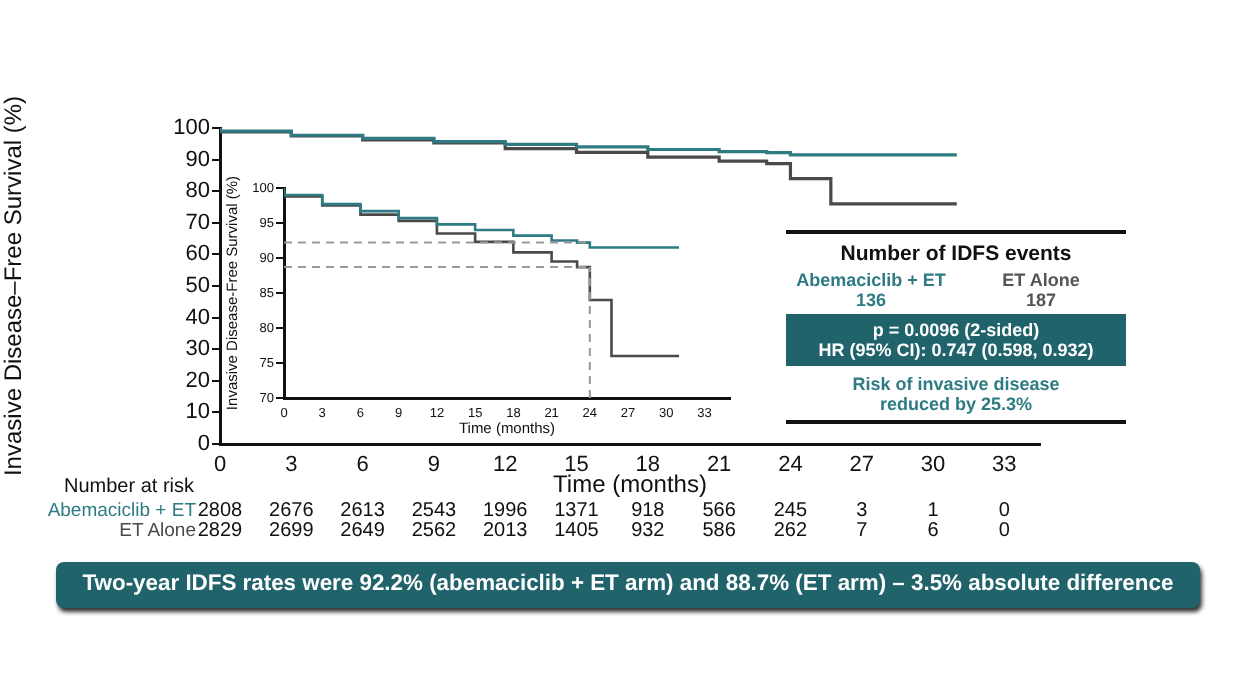 This screenshot has width=1236, height=696. I want to click on y-tick-label: 90, so click(197, 159).